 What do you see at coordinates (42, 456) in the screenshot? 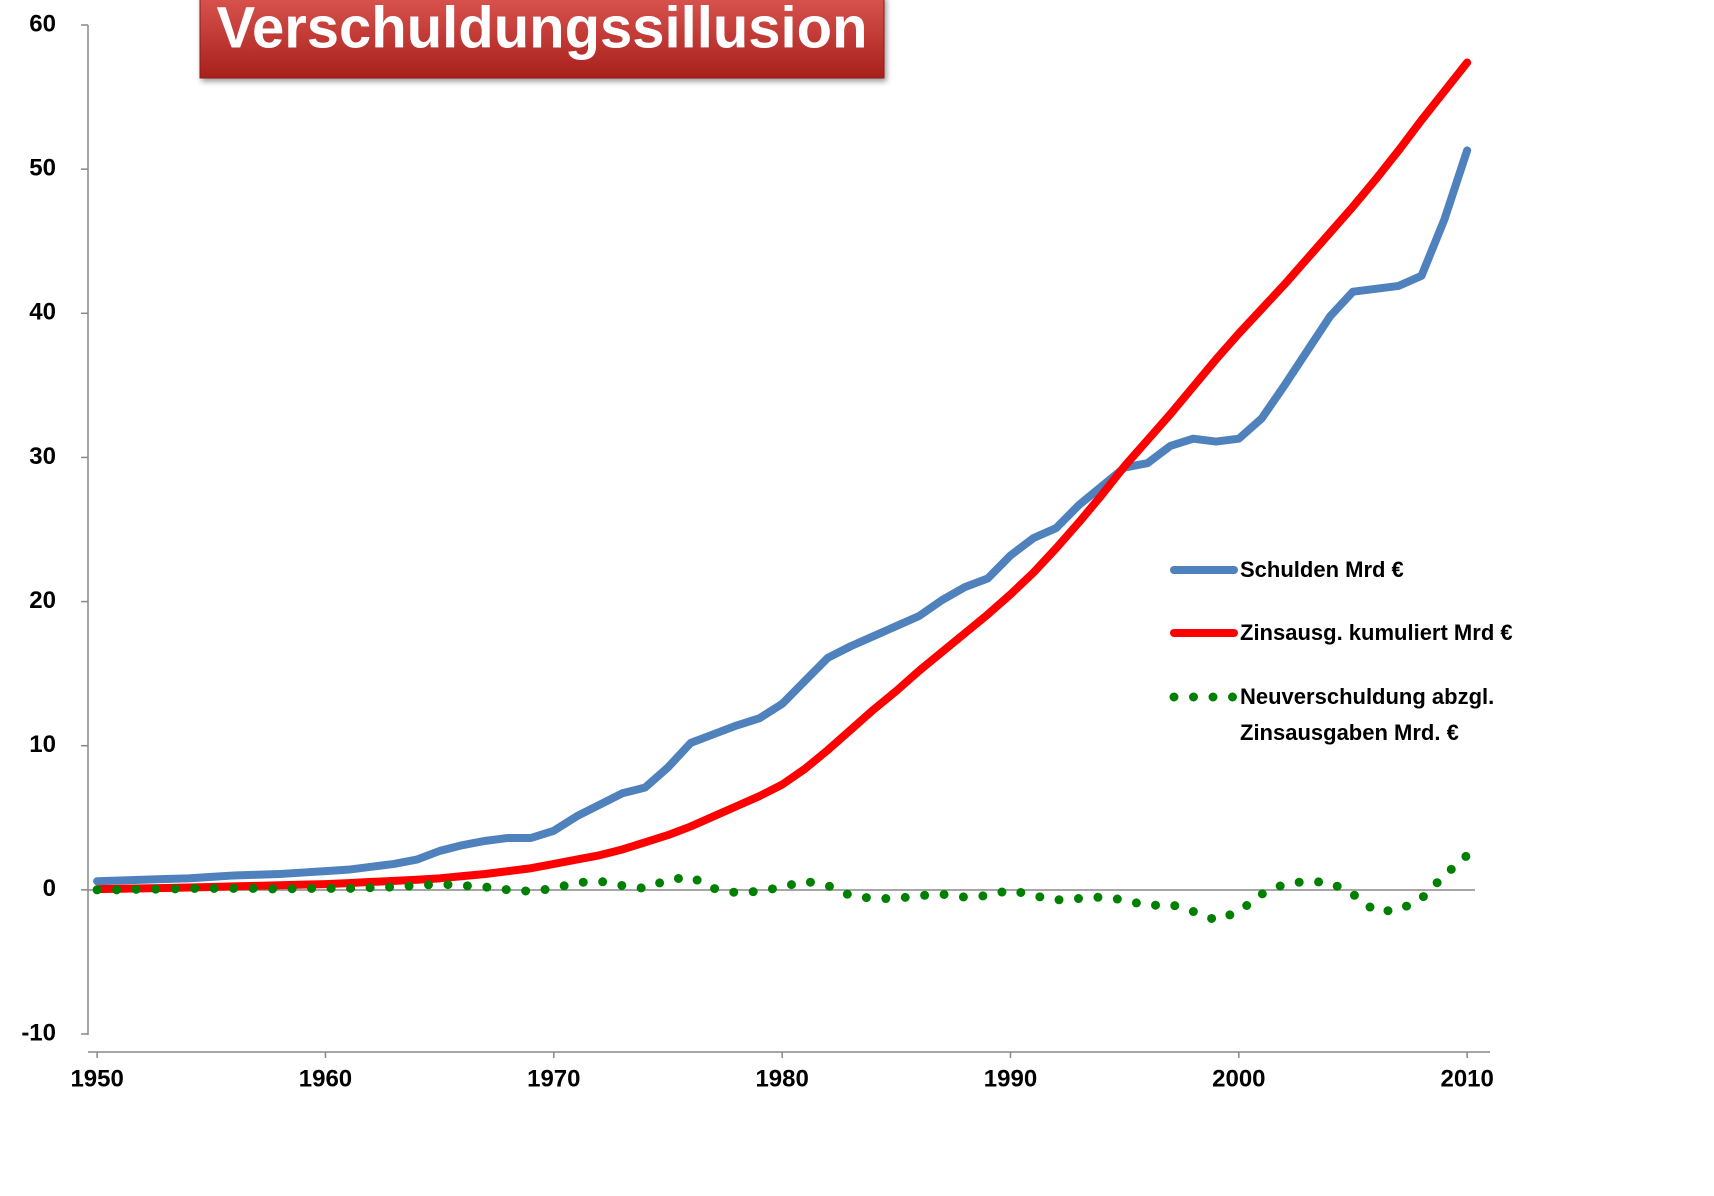
I see `y-tick-label: 30` at bounding box center [42, 456].